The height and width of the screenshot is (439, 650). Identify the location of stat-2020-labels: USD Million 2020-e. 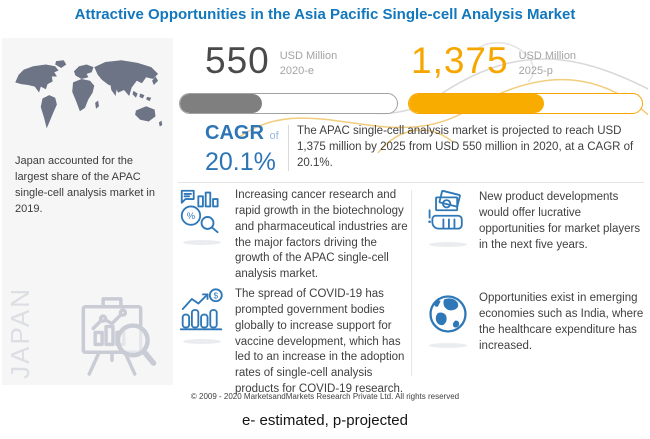
(308, 60).